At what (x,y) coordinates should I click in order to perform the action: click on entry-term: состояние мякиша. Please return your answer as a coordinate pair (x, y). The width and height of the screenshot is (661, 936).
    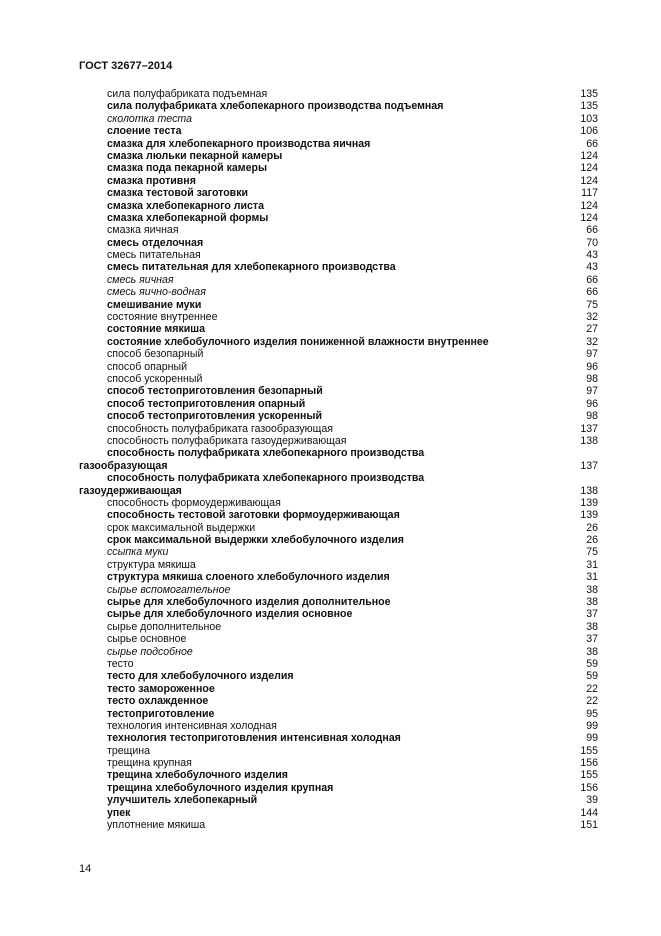
    Looking at the image, I should click on (156, 329).